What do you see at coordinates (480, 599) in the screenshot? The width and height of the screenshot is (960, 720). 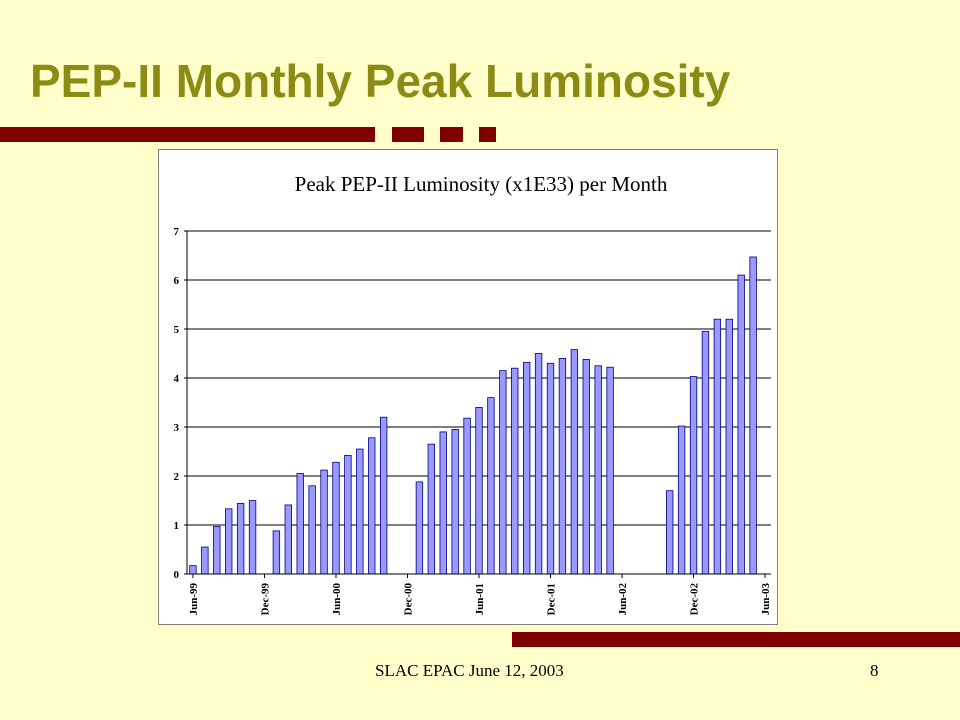 I see `x-tick-label: Jun-01` at bounding box center [480, 599].